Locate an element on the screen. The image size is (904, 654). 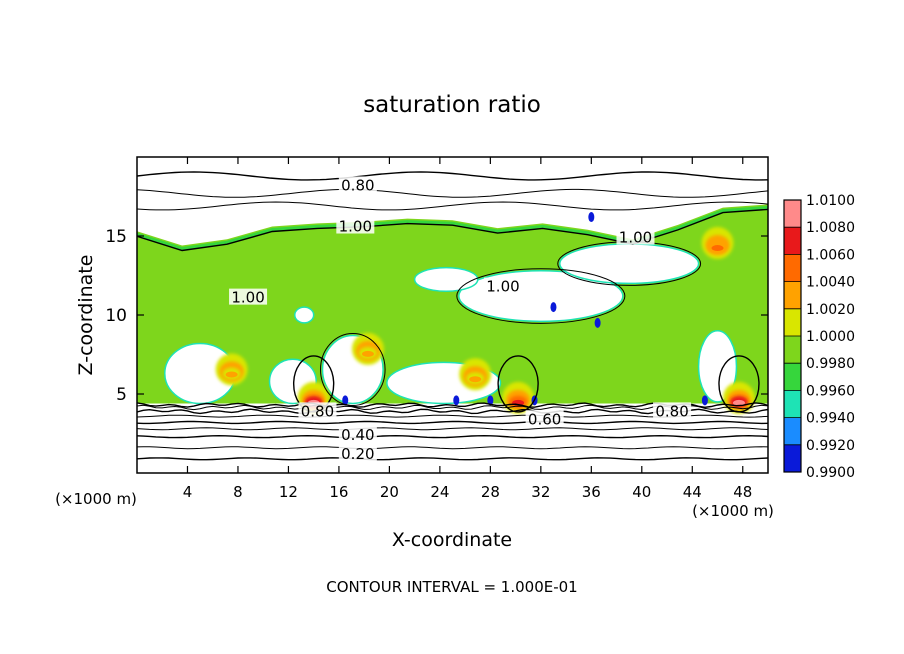
chart-title: saturation ratio is located at coordinates (452, 105).